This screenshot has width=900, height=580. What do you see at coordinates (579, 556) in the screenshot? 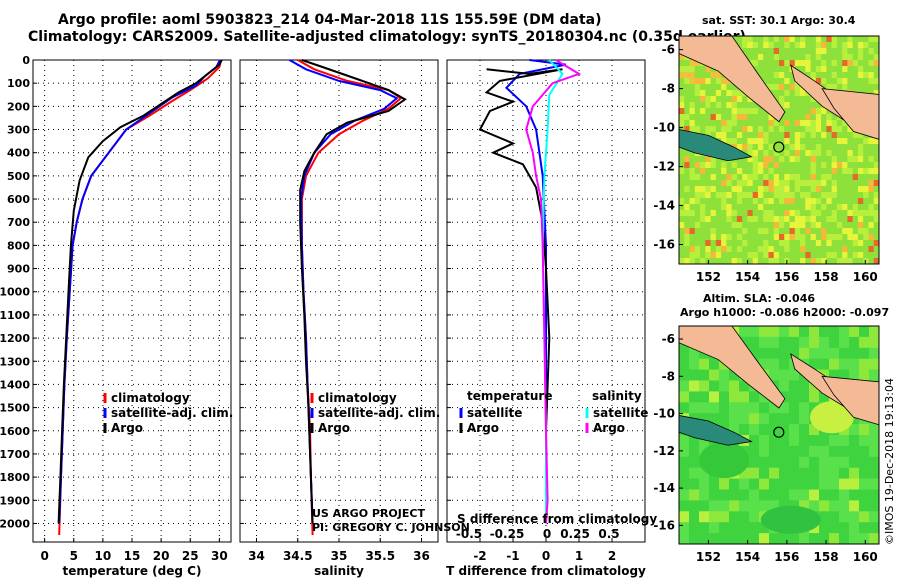
I see `xtick-label: 1` at bounding box center [579, 556].